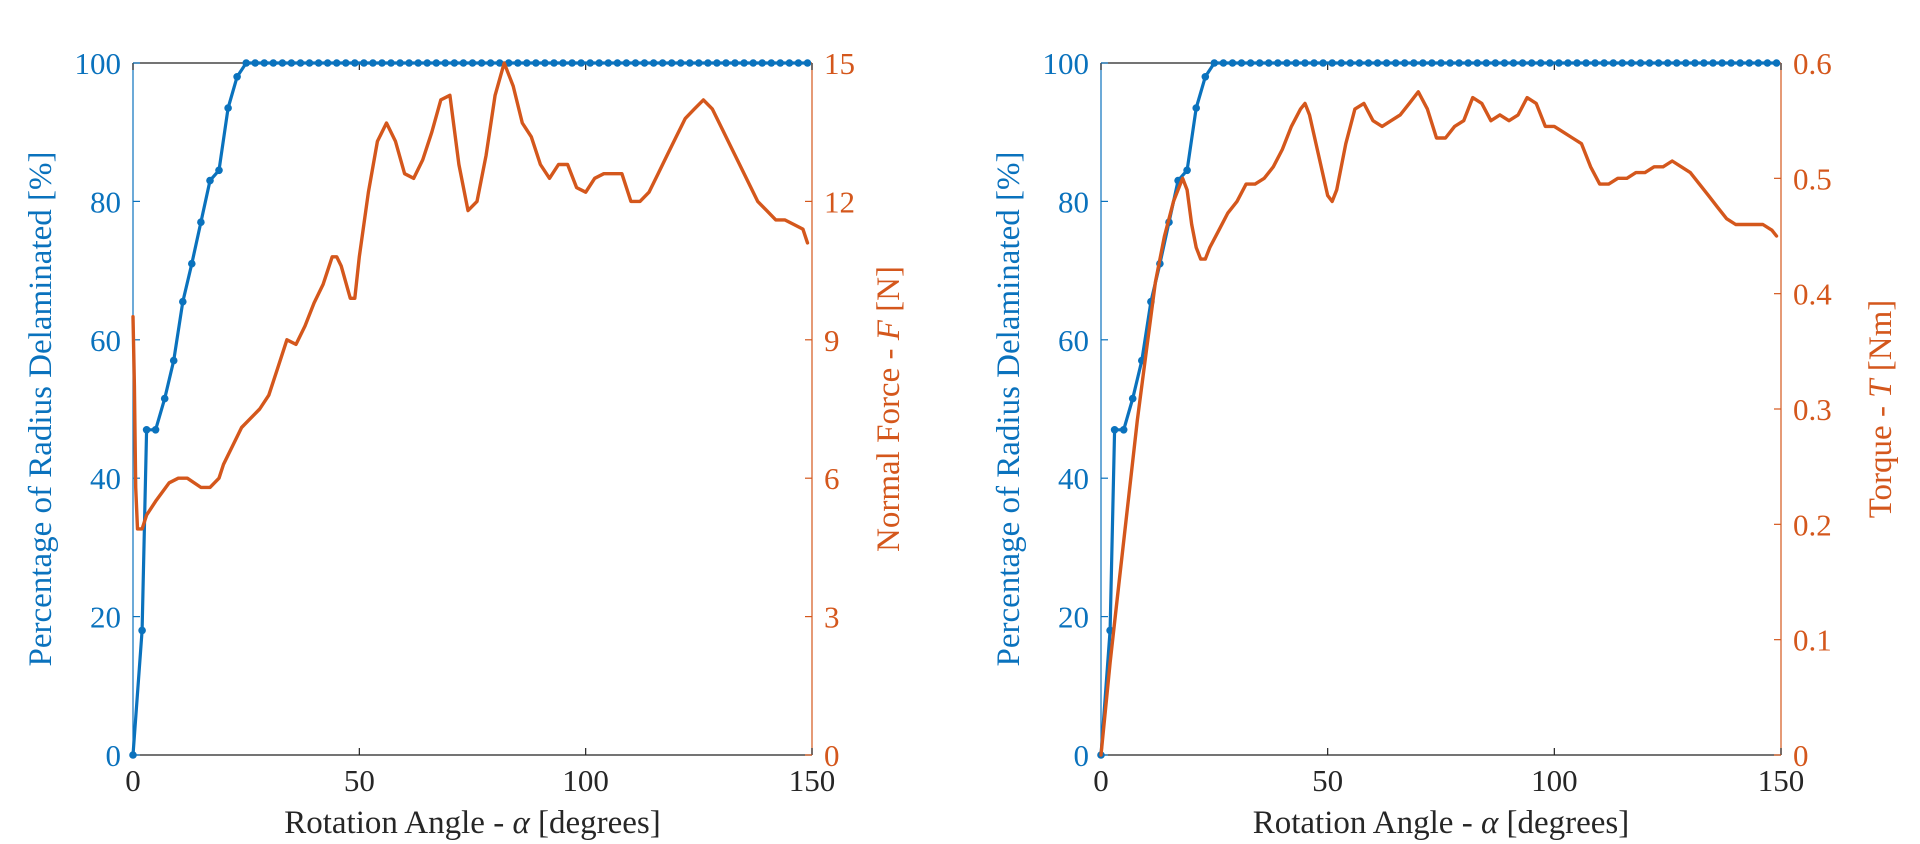 This screenshot has width=1920, height=844. Describe the element at coordinates (1563, 823) in the screenshot. I see `x-axis-title-part: [degrees]` at that location.